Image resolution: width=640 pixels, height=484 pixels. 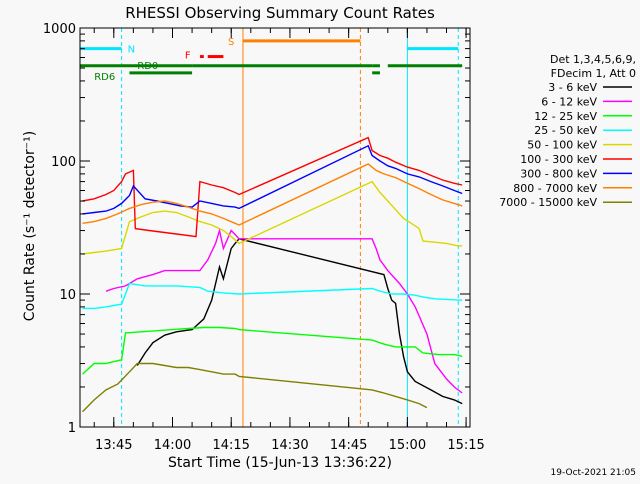 What do you see at coordinates (562, 145) in the screenshot?
I see `legend-entry-label: 50 - 100 keV` at bounding box center [562, 145].